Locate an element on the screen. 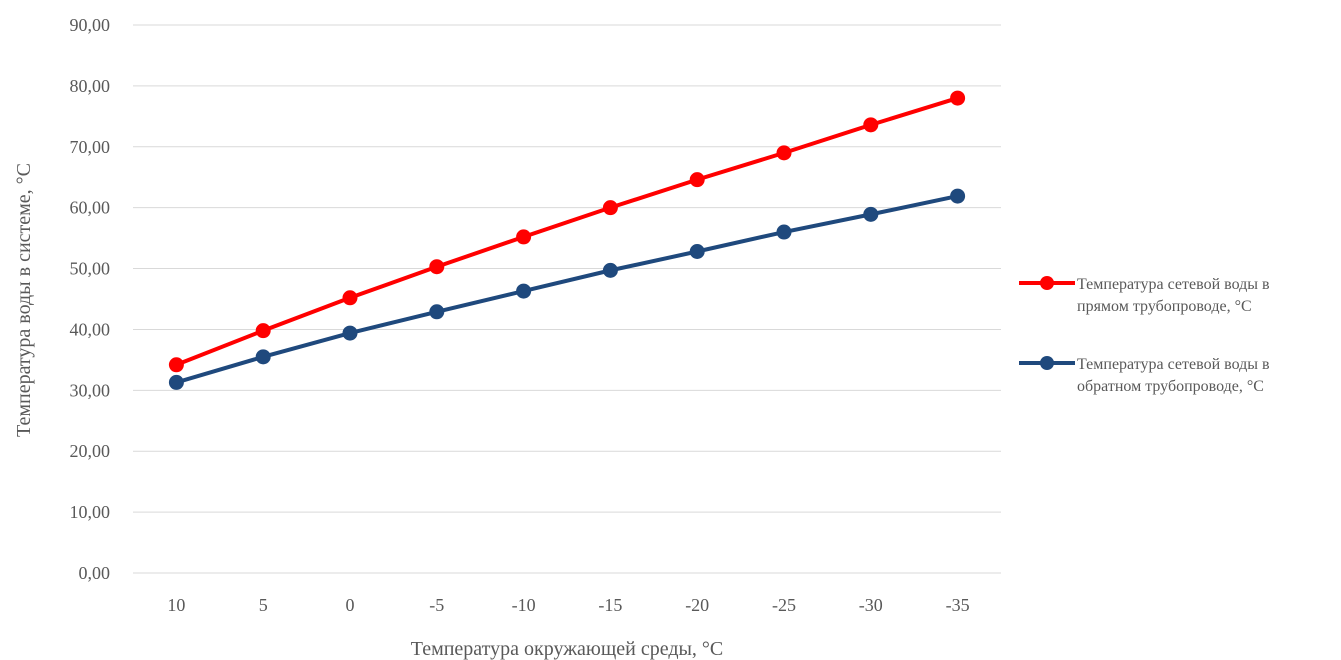  x-tick-label: -5 is located at coordinates (436, 605).